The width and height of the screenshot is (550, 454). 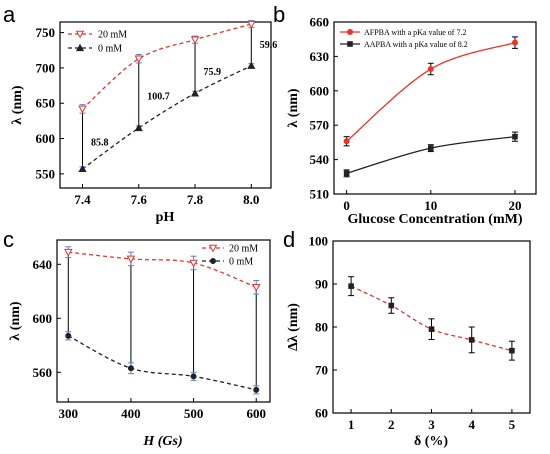 What do you see at coordinates (435, 219) in the screenshot?
I see `x-axis-label: Glucose Concentration (mM)` at bounding box center [435, 219].